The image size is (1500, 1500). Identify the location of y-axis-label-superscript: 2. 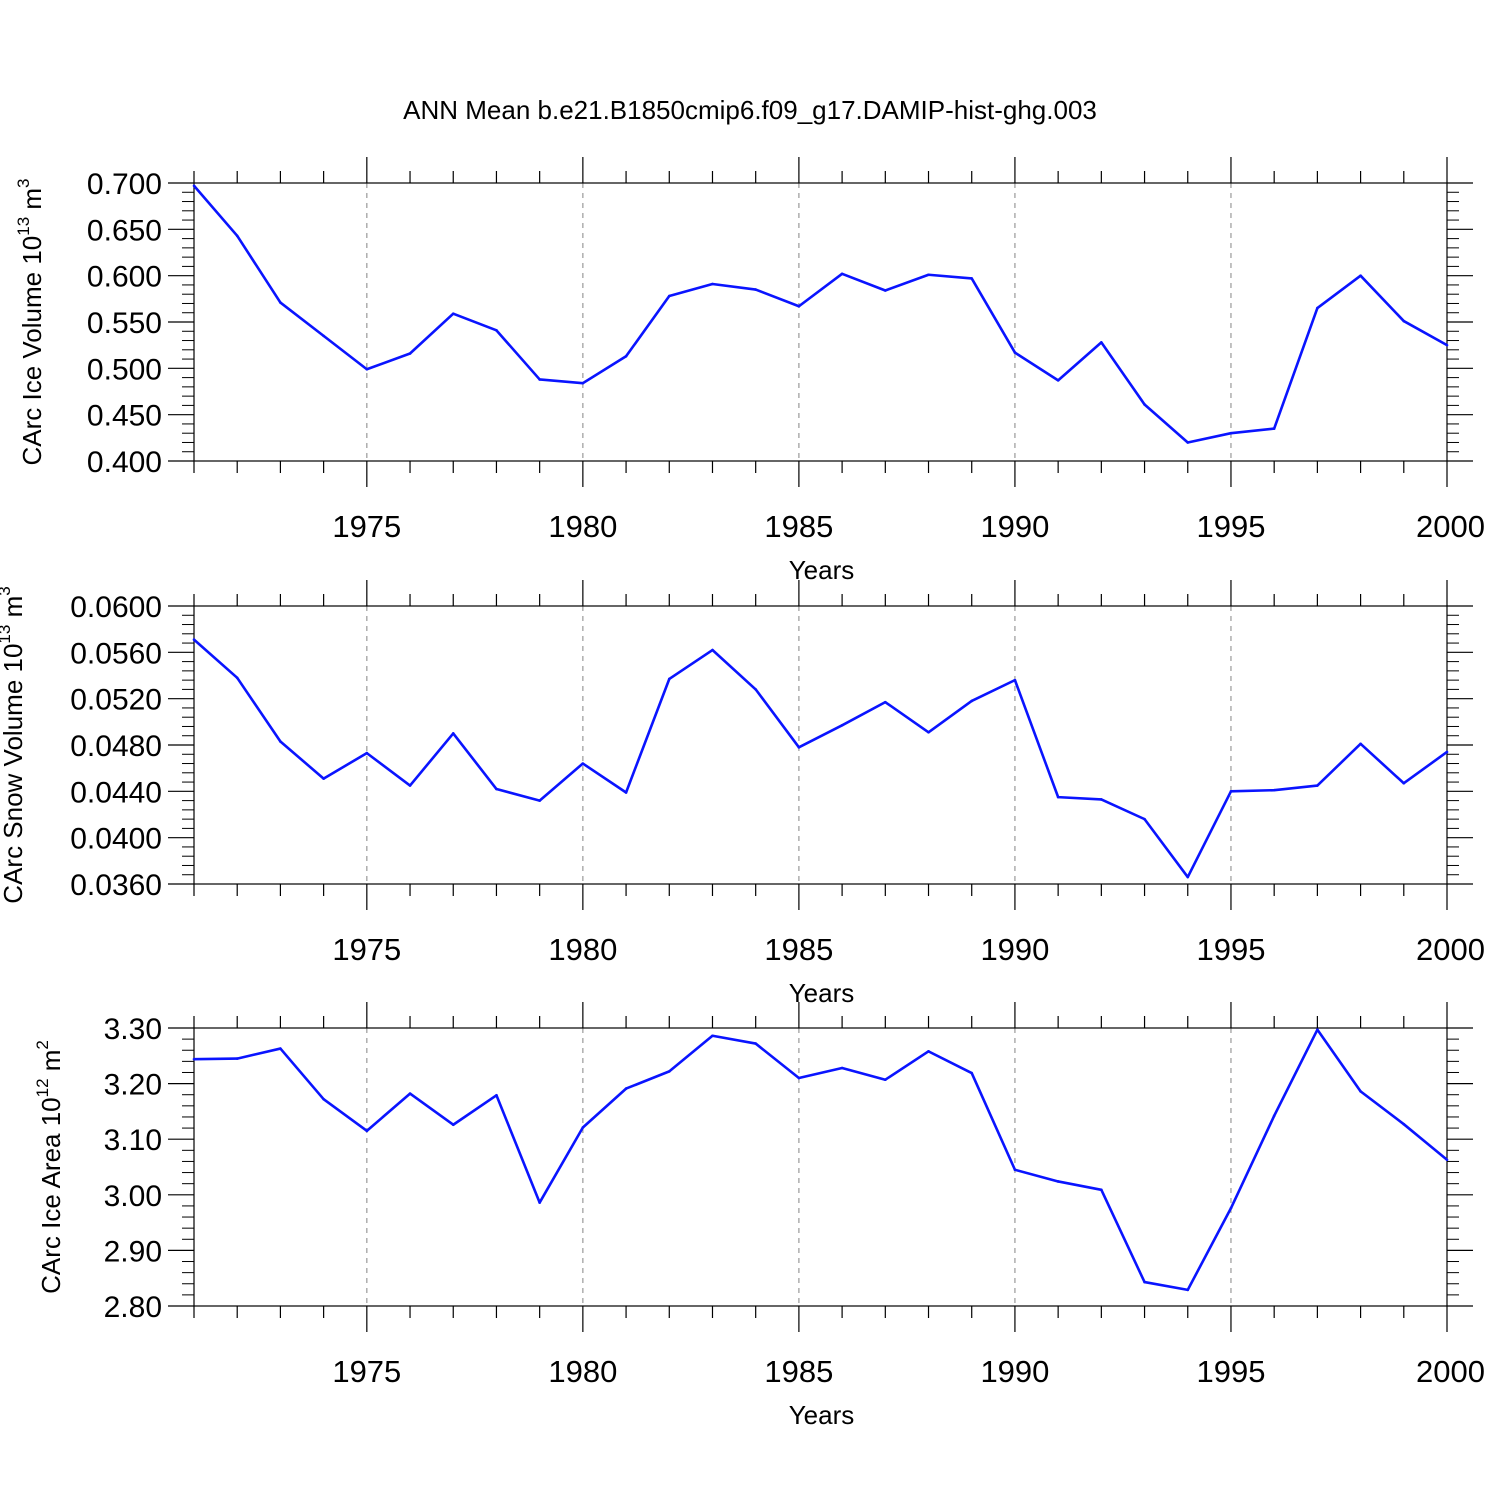
(42, 1044).